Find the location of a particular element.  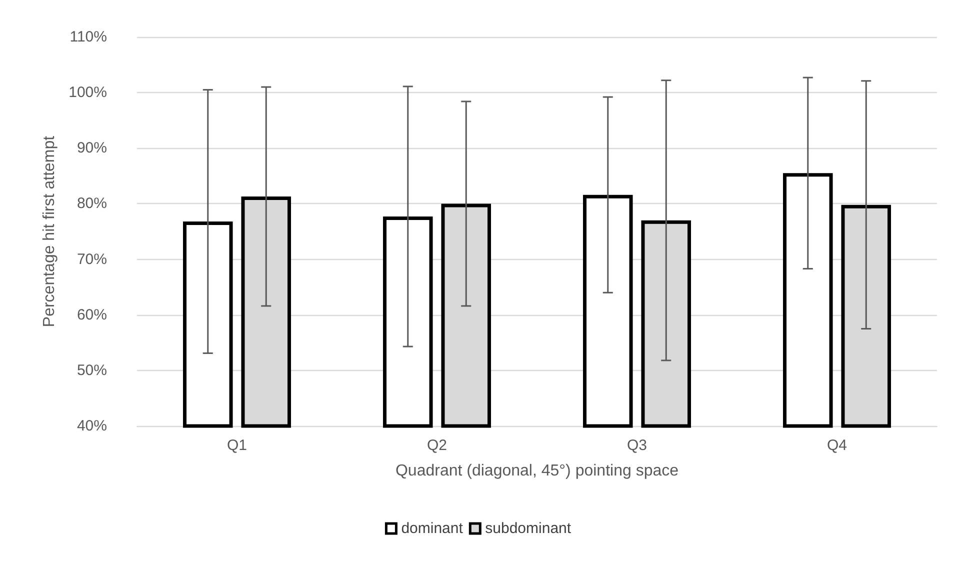

y-tick-label: 110% is located at coordinates (88, 37).